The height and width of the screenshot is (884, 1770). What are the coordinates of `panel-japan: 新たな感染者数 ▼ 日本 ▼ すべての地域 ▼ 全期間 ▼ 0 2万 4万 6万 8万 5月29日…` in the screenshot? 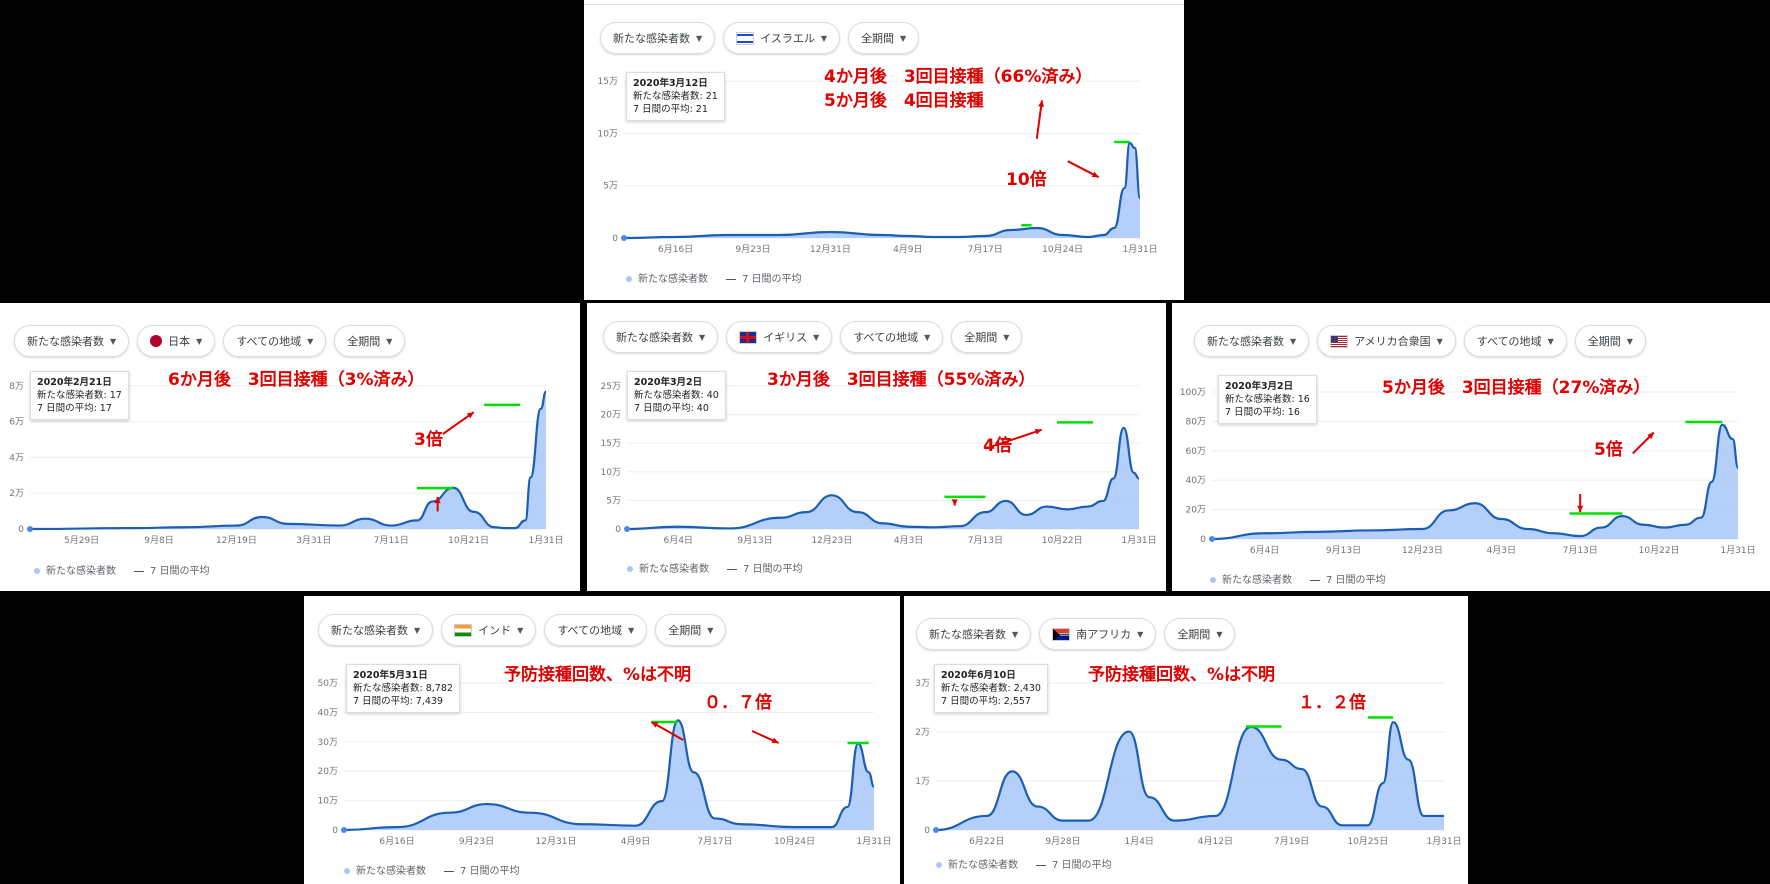 It's located at (290, 447).